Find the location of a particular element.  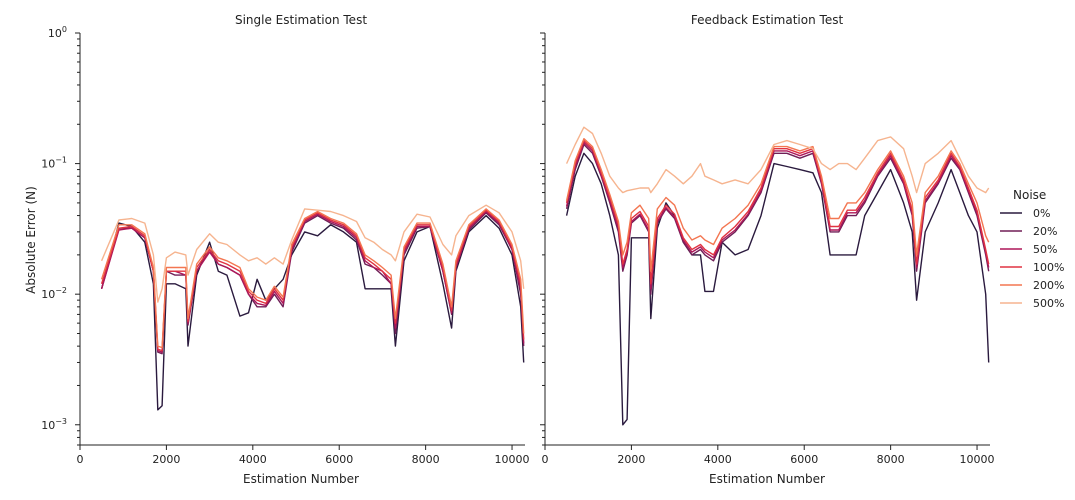

y-tick-label: 10⁻³ is located at coordinates (54, 424).